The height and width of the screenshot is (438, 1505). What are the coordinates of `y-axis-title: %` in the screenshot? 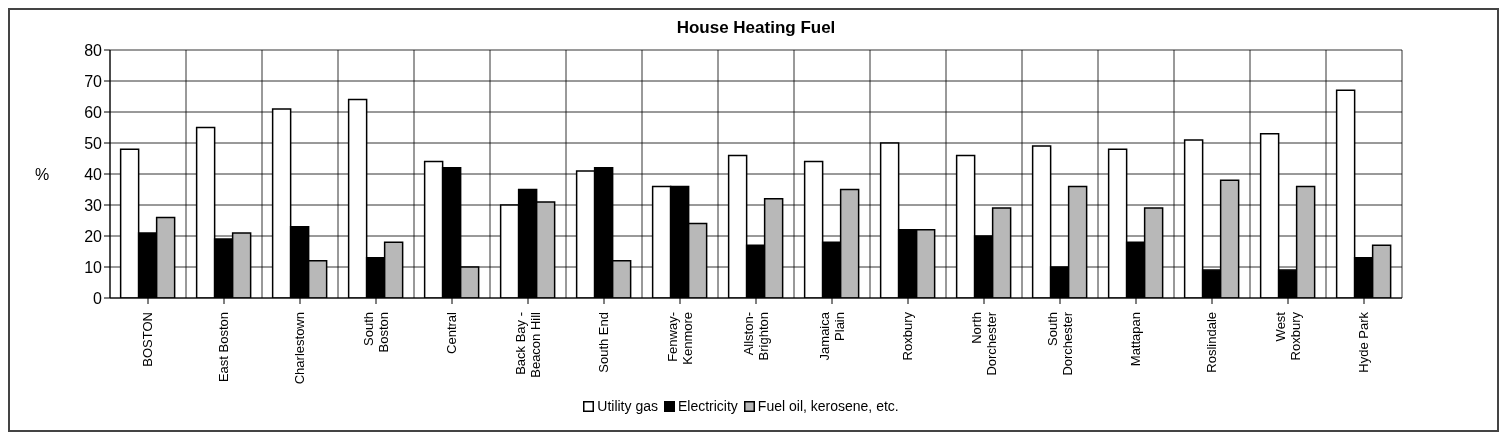 It's located at (42, 174).